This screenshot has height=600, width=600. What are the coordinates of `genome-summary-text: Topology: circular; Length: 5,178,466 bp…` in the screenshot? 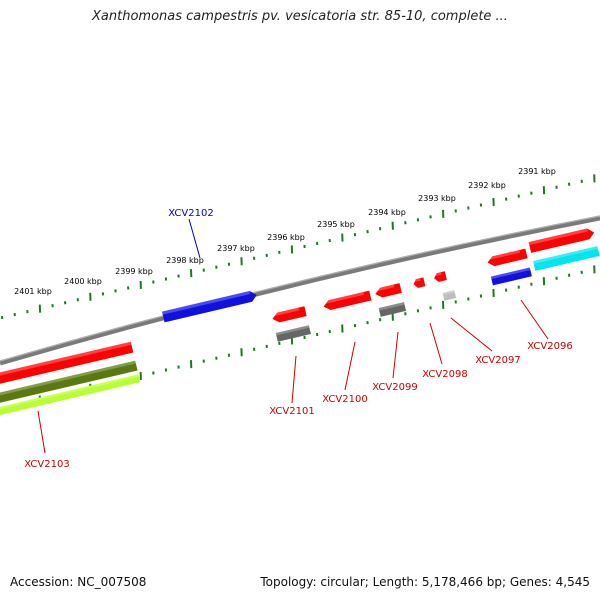 It's located at (425, 582).